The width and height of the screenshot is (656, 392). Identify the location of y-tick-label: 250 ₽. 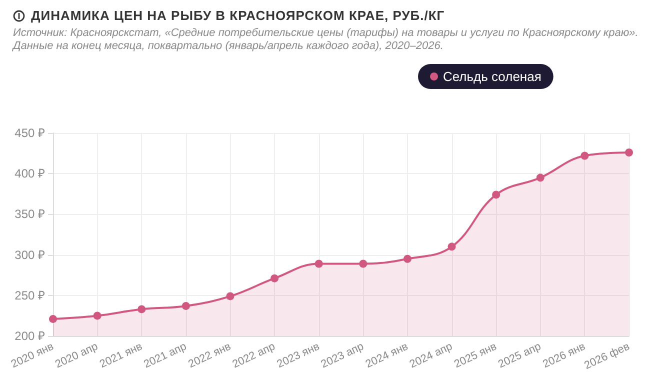
(29, 295).